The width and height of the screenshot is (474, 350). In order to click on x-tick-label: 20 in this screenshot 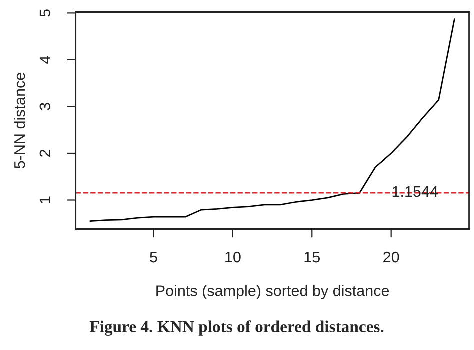, I will do `click(392, 257)`.